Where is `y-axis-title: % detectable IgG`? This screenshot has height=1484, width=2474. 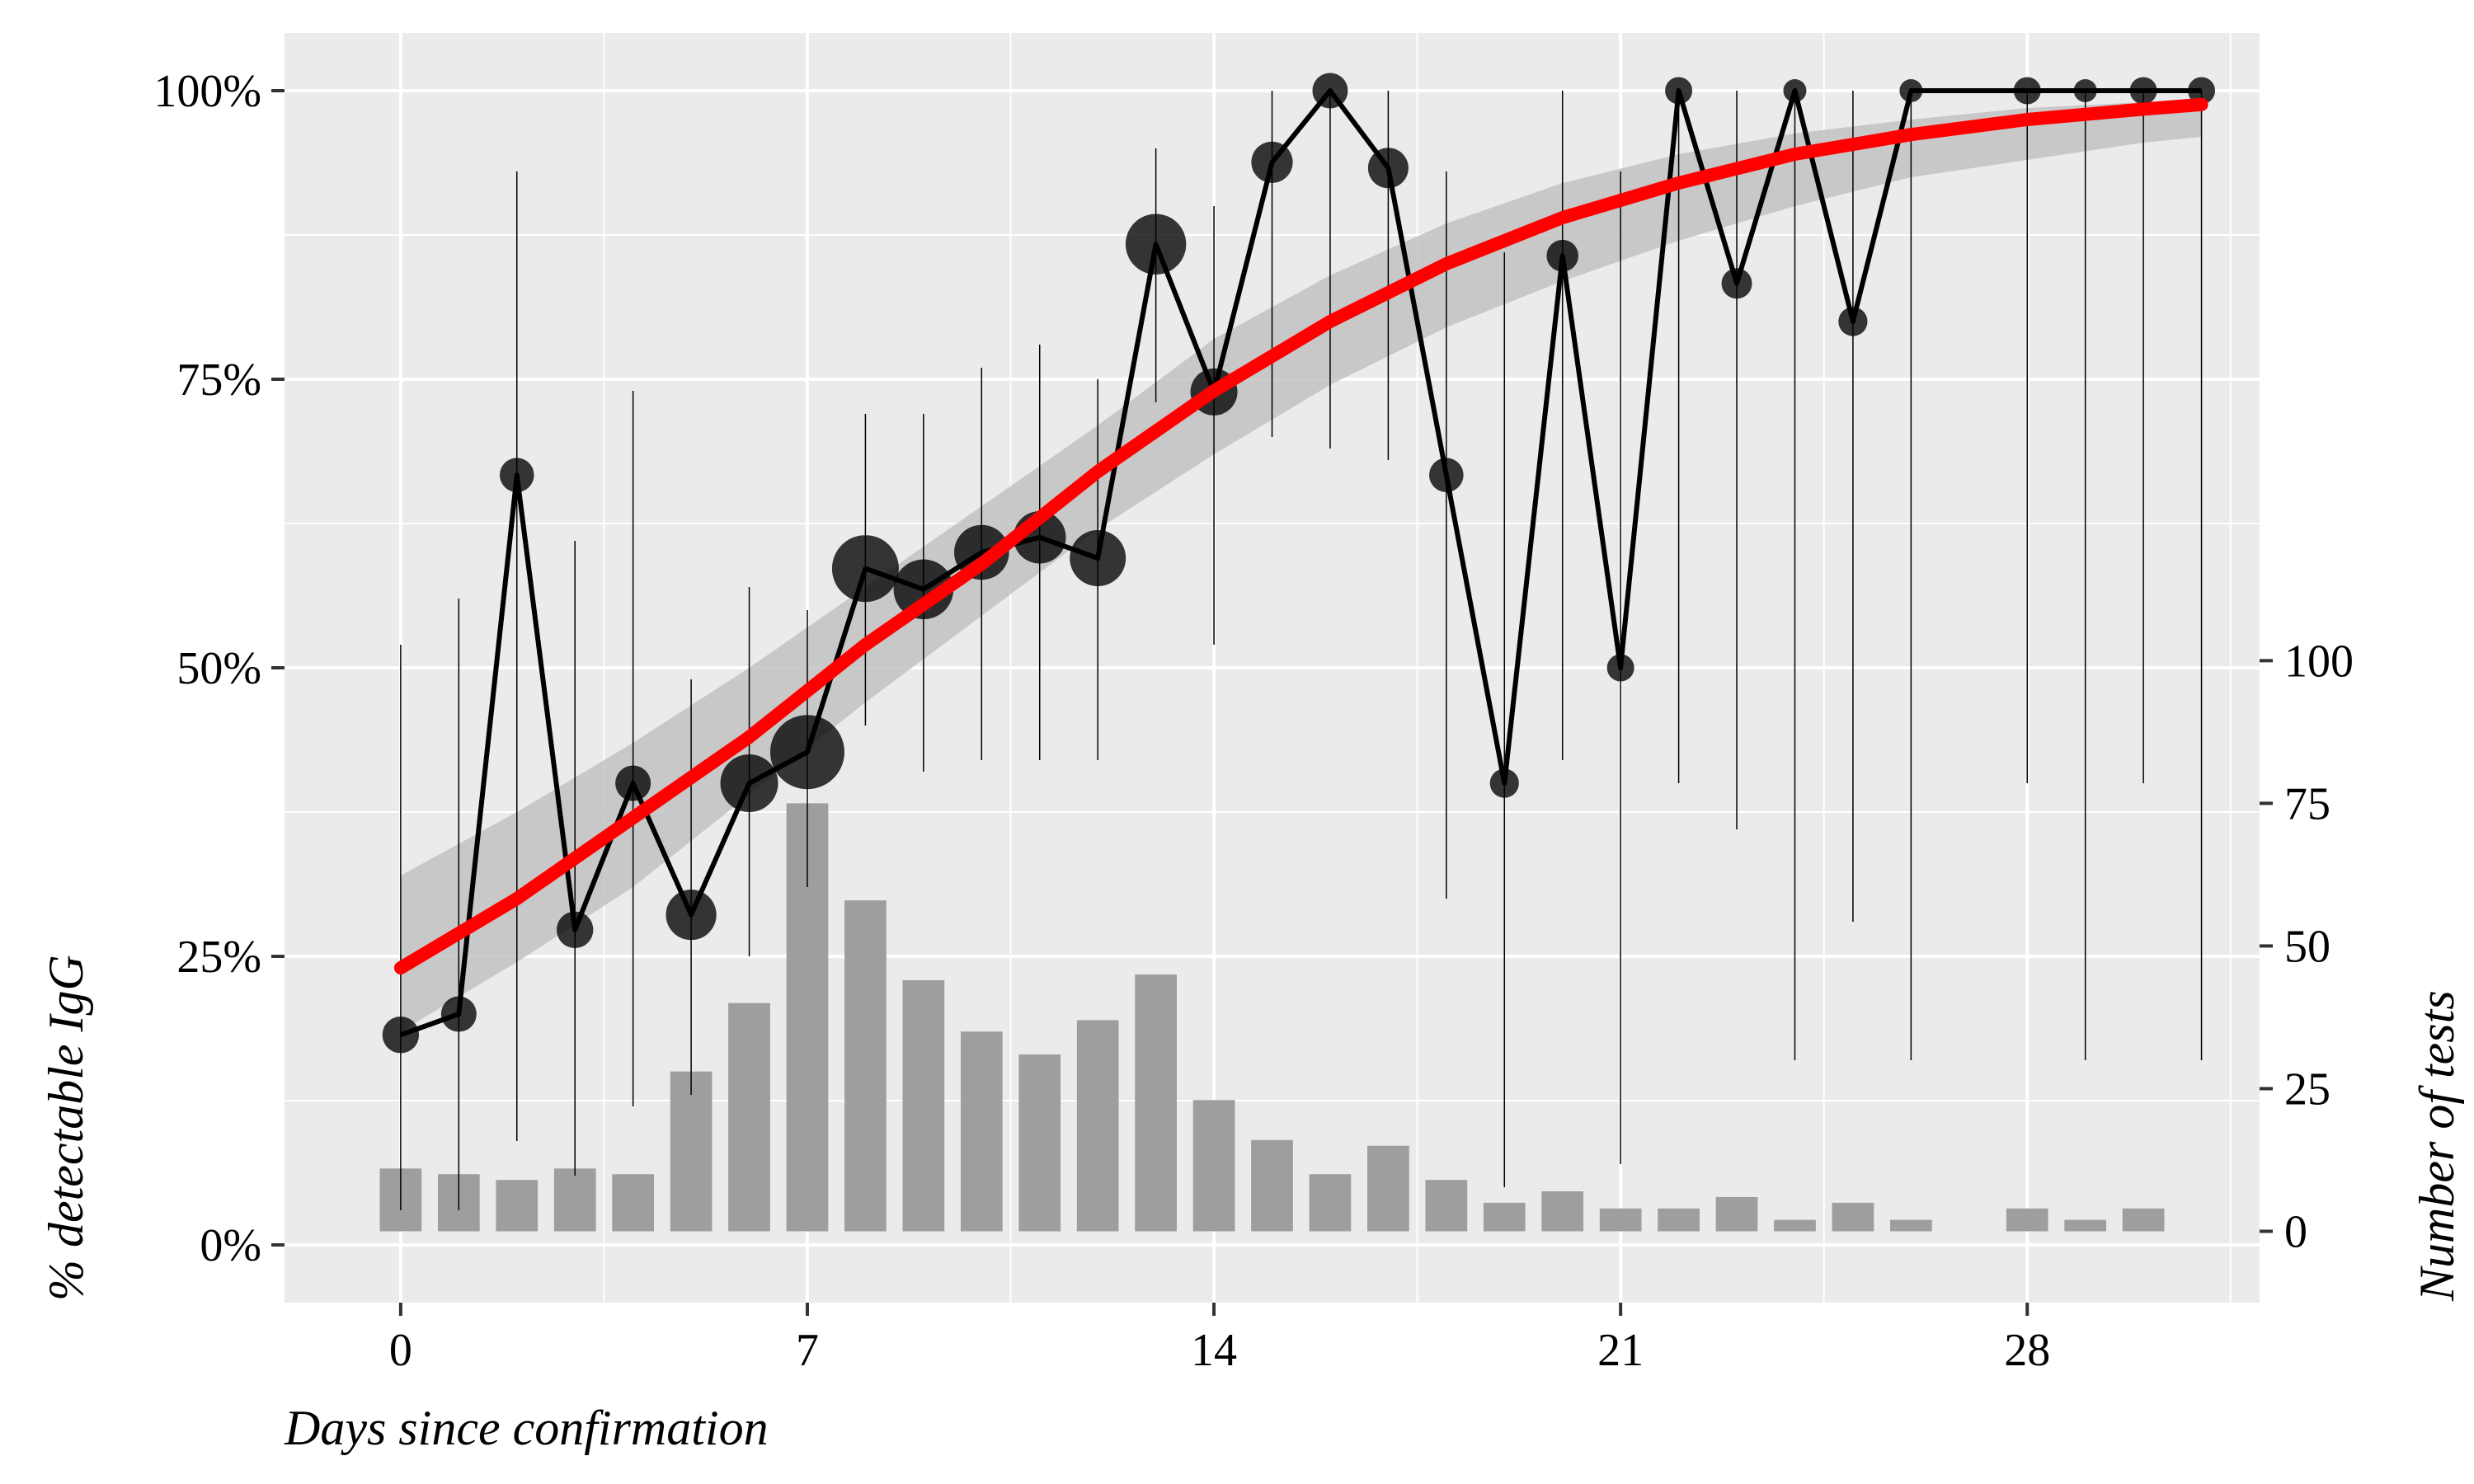 y-axis-title: % detectable IgG is located at coordinates (66, 1128).